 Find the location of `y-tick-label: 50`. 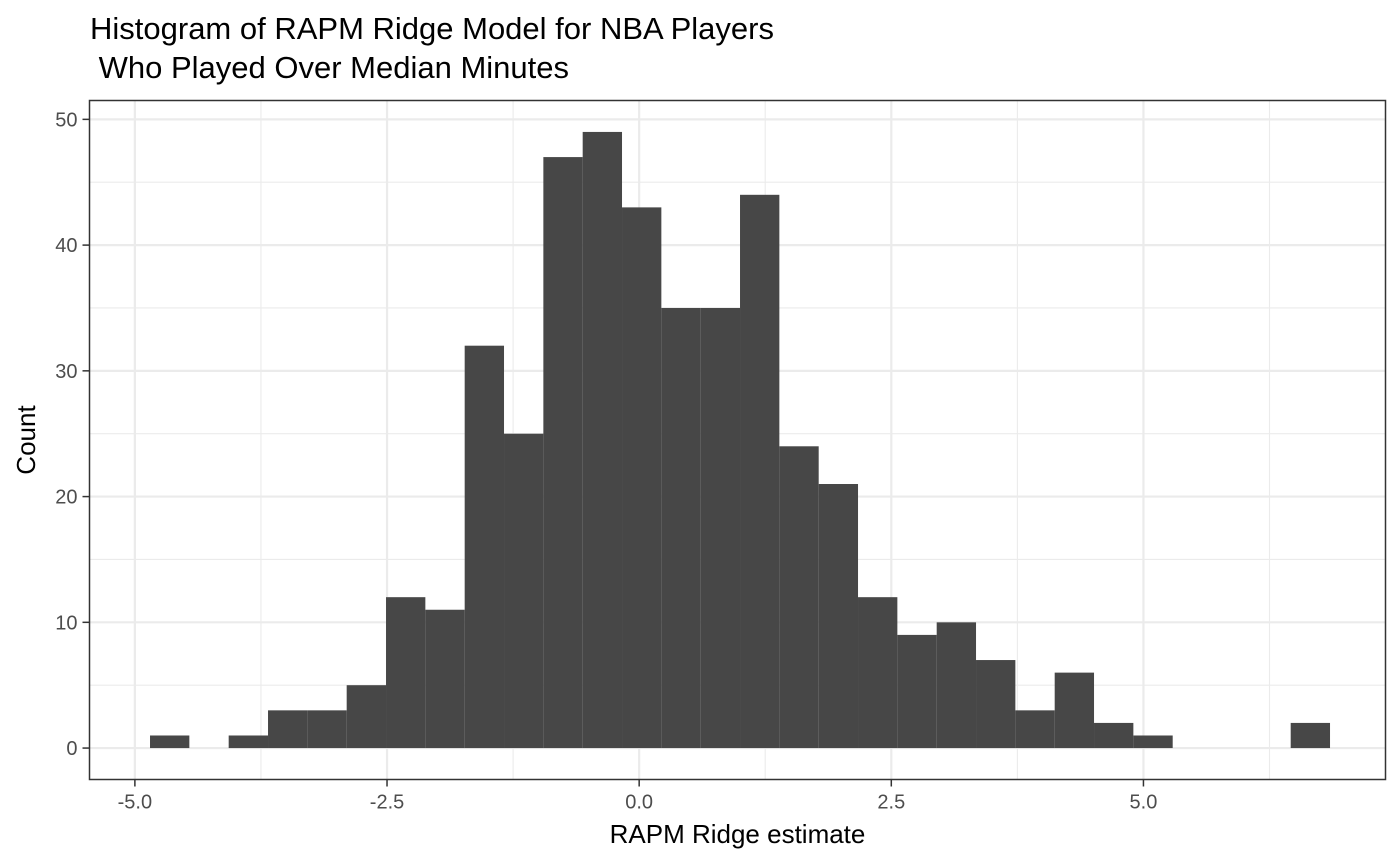

y-tick-label: 50 is located at coordinates (66, 120).